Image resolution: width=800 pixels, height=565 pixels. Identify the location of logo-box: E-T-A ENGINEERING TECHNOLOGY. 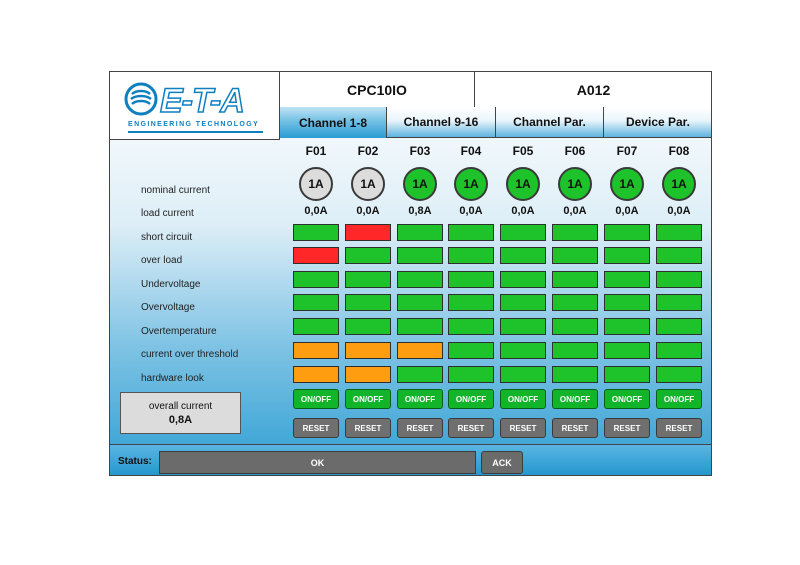
(195, 106).